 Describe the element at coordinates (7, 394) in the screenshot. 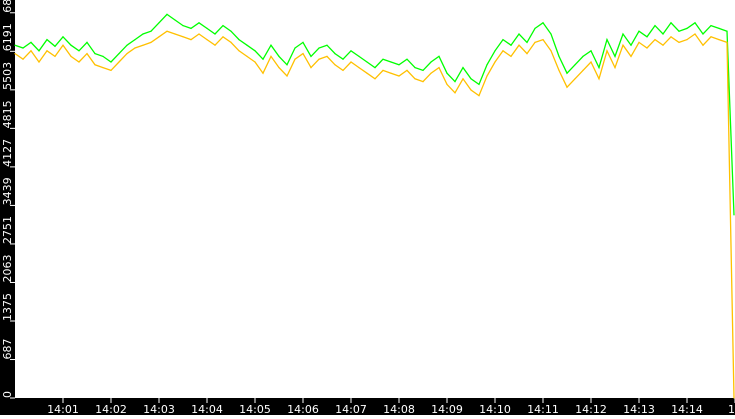

I see `y-tick-label: 0` at that location.